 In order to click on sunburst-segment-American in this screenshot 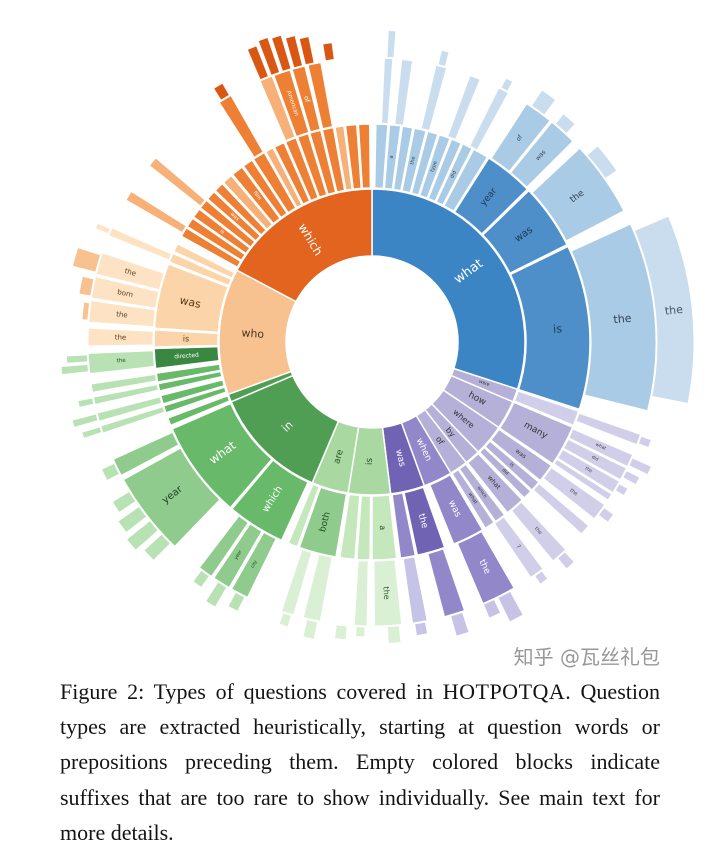, I will do `click(291, 103)`.